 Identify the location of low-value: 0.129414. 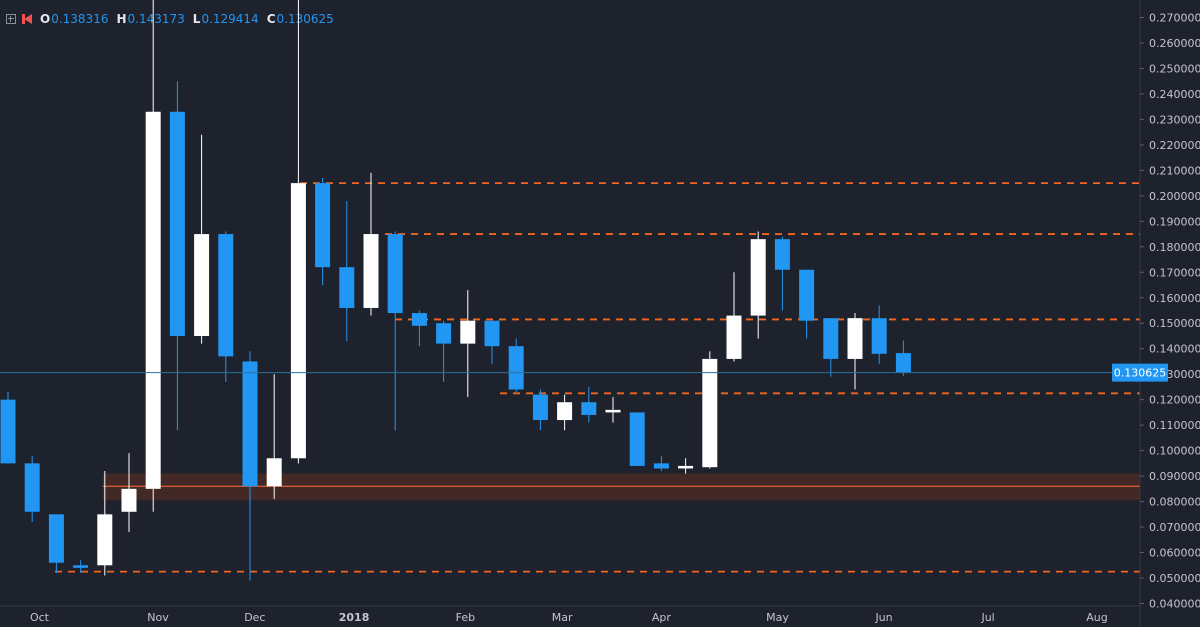
(230, 19).